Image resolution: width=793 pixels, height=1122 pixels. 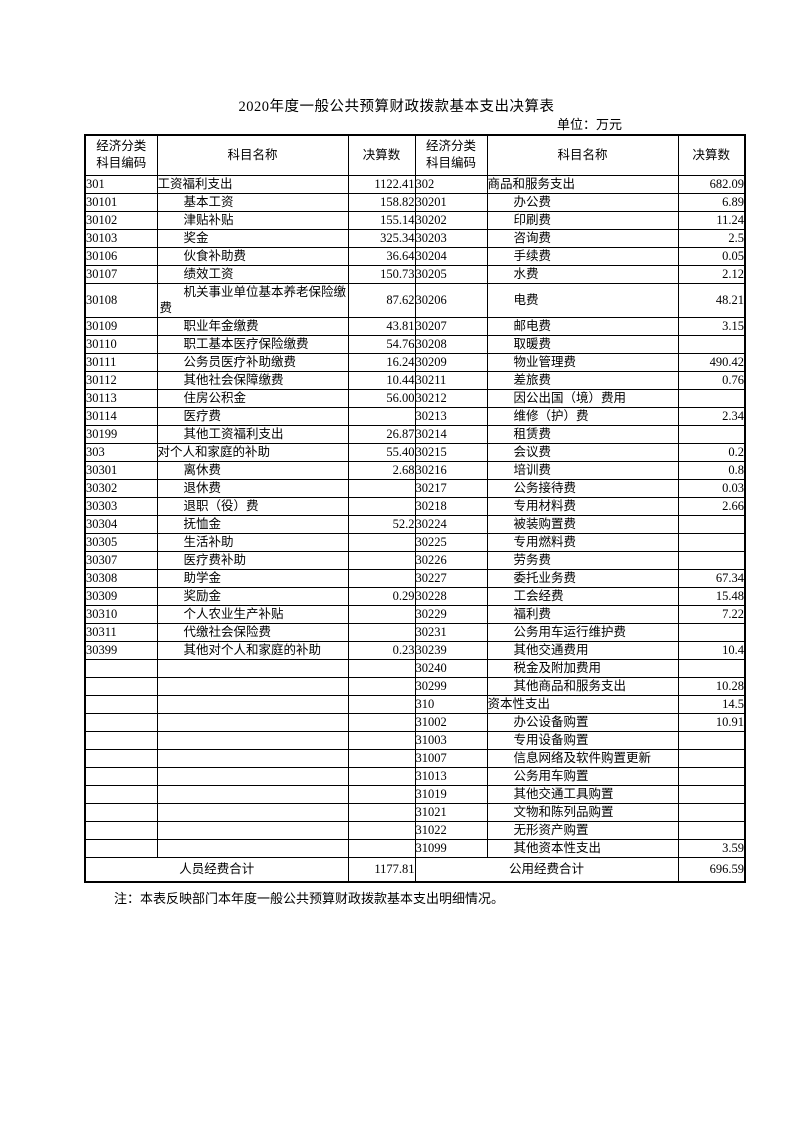 I want to click on table-row: 30101 基本工资 158.82 30201 办公费 6.89, so click(x=415, y=202).